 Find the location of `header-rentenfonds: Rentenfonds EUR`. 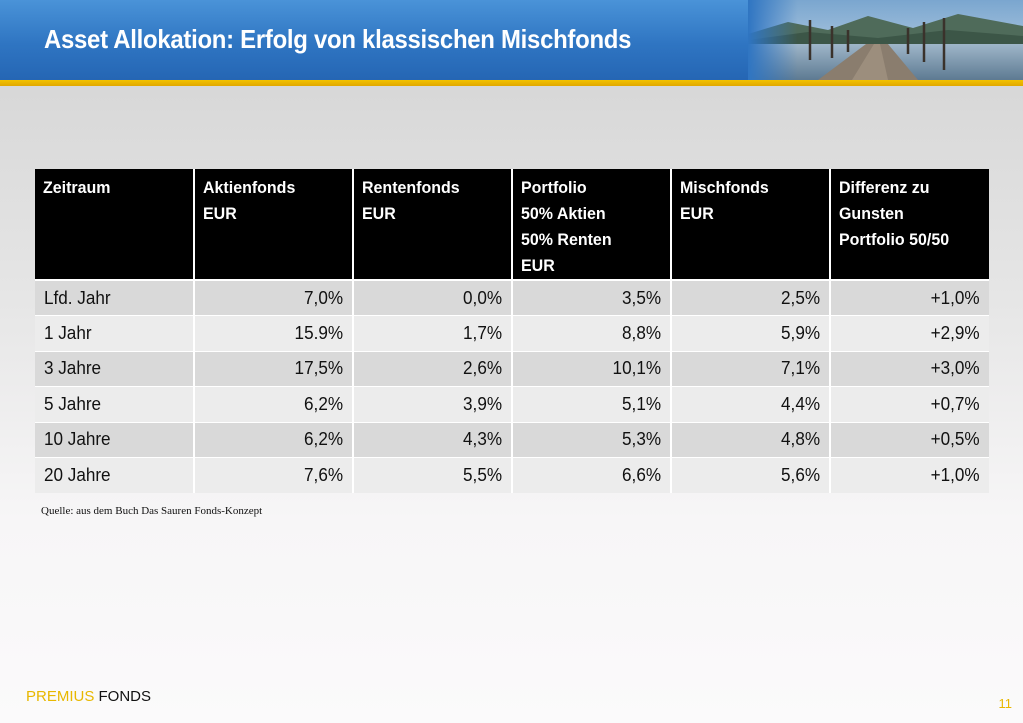

header-rentenfonds: Rentenfonds EUR is located at coordinates (432, 225).